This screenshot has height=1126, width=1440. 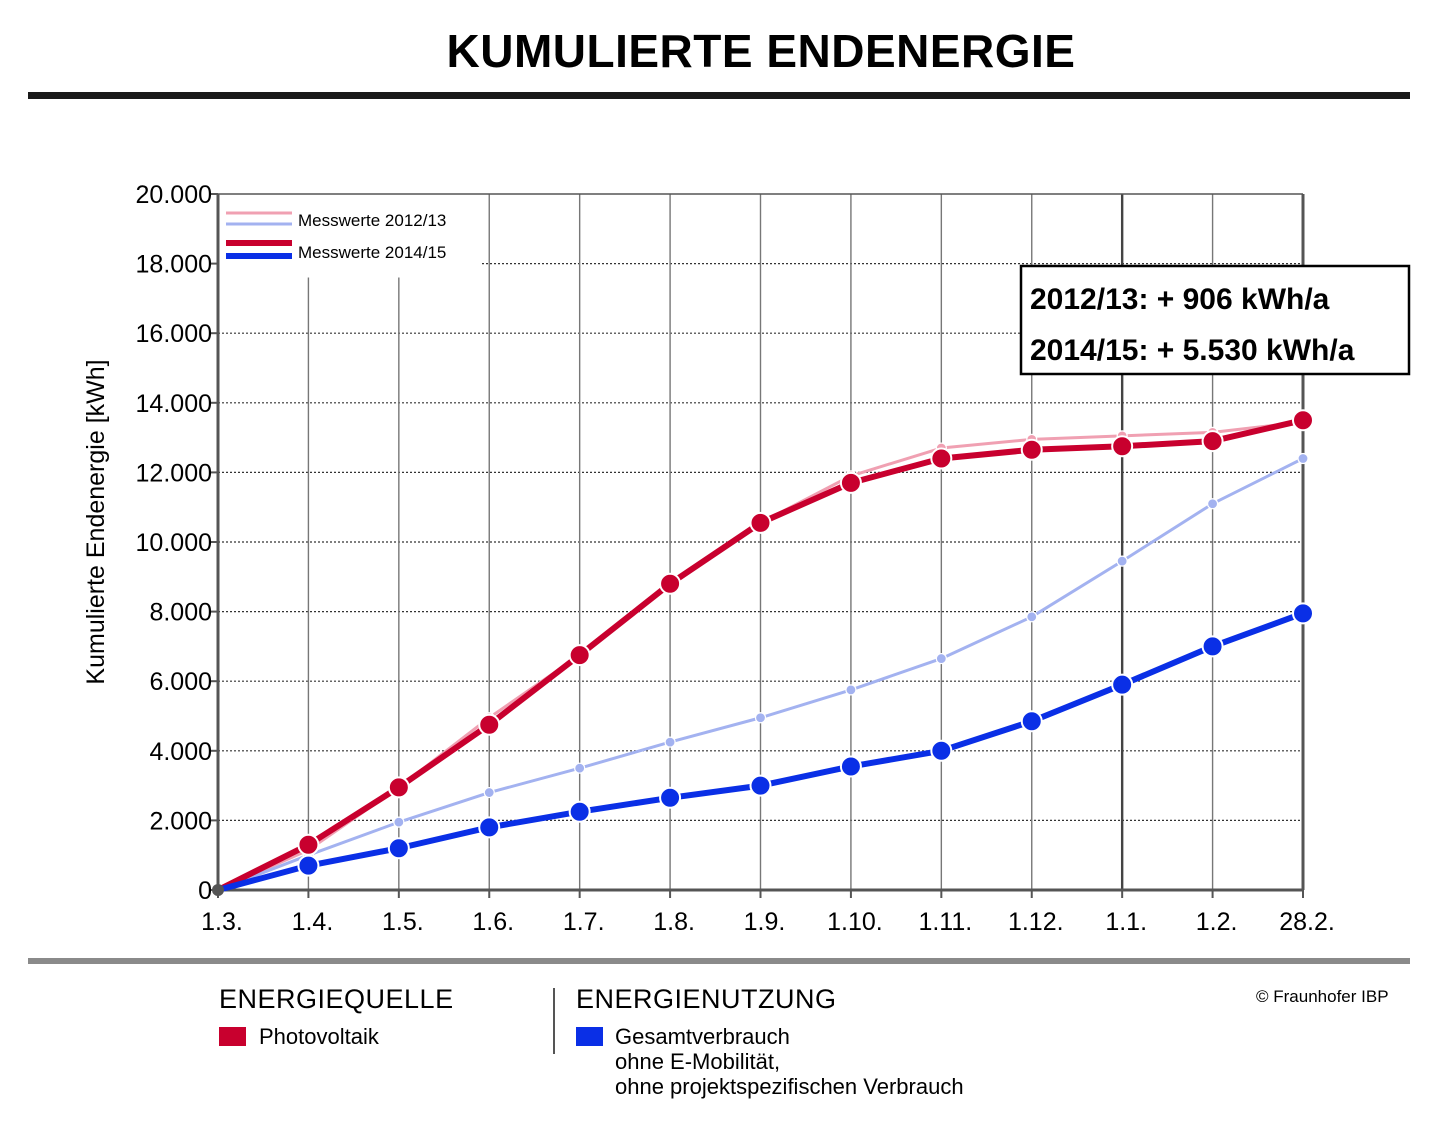 What do you see at coordinates (218, 890) in the screenshot?
I see `origin-point` at bounding box center [218, 890].